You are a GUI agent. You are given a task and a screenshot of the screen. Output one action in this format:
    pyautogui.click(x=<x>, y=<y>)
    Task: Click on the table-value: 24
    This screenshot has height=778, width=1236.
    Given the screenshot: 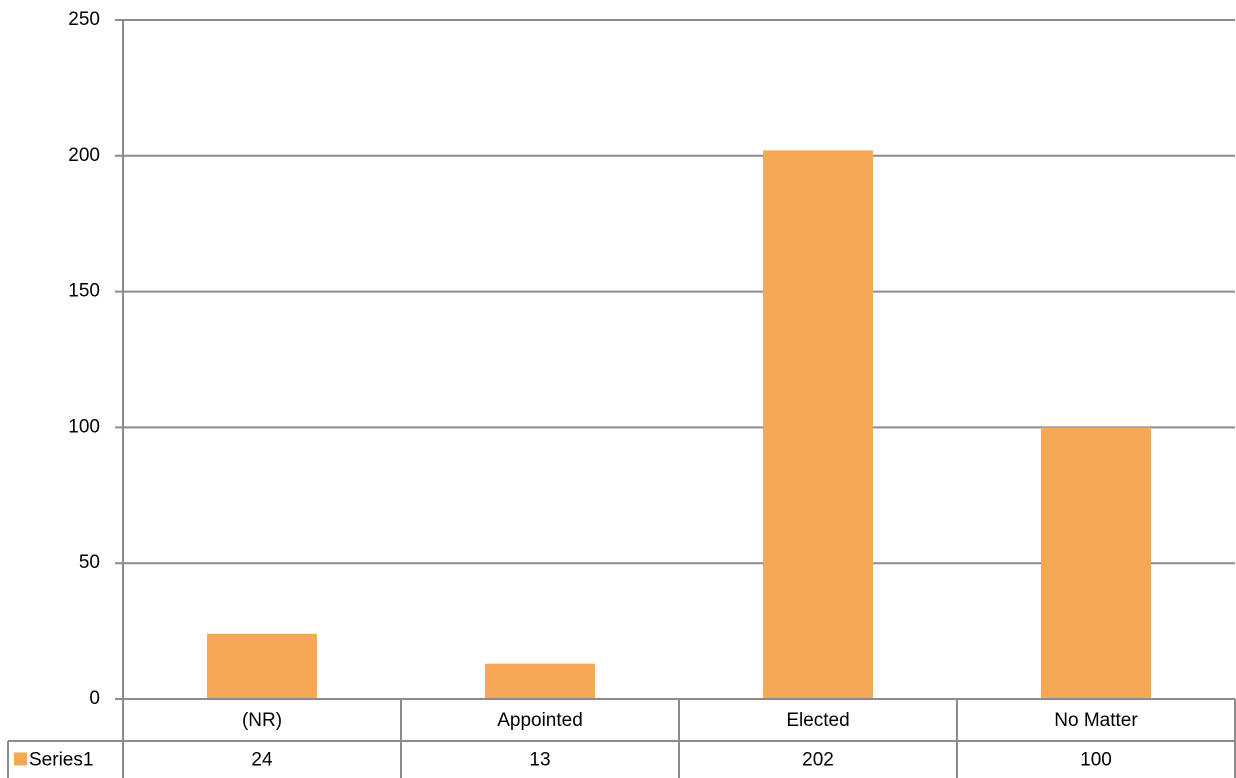 What is the action you would take?
    pyautogui.click(x=262, y=760)
    